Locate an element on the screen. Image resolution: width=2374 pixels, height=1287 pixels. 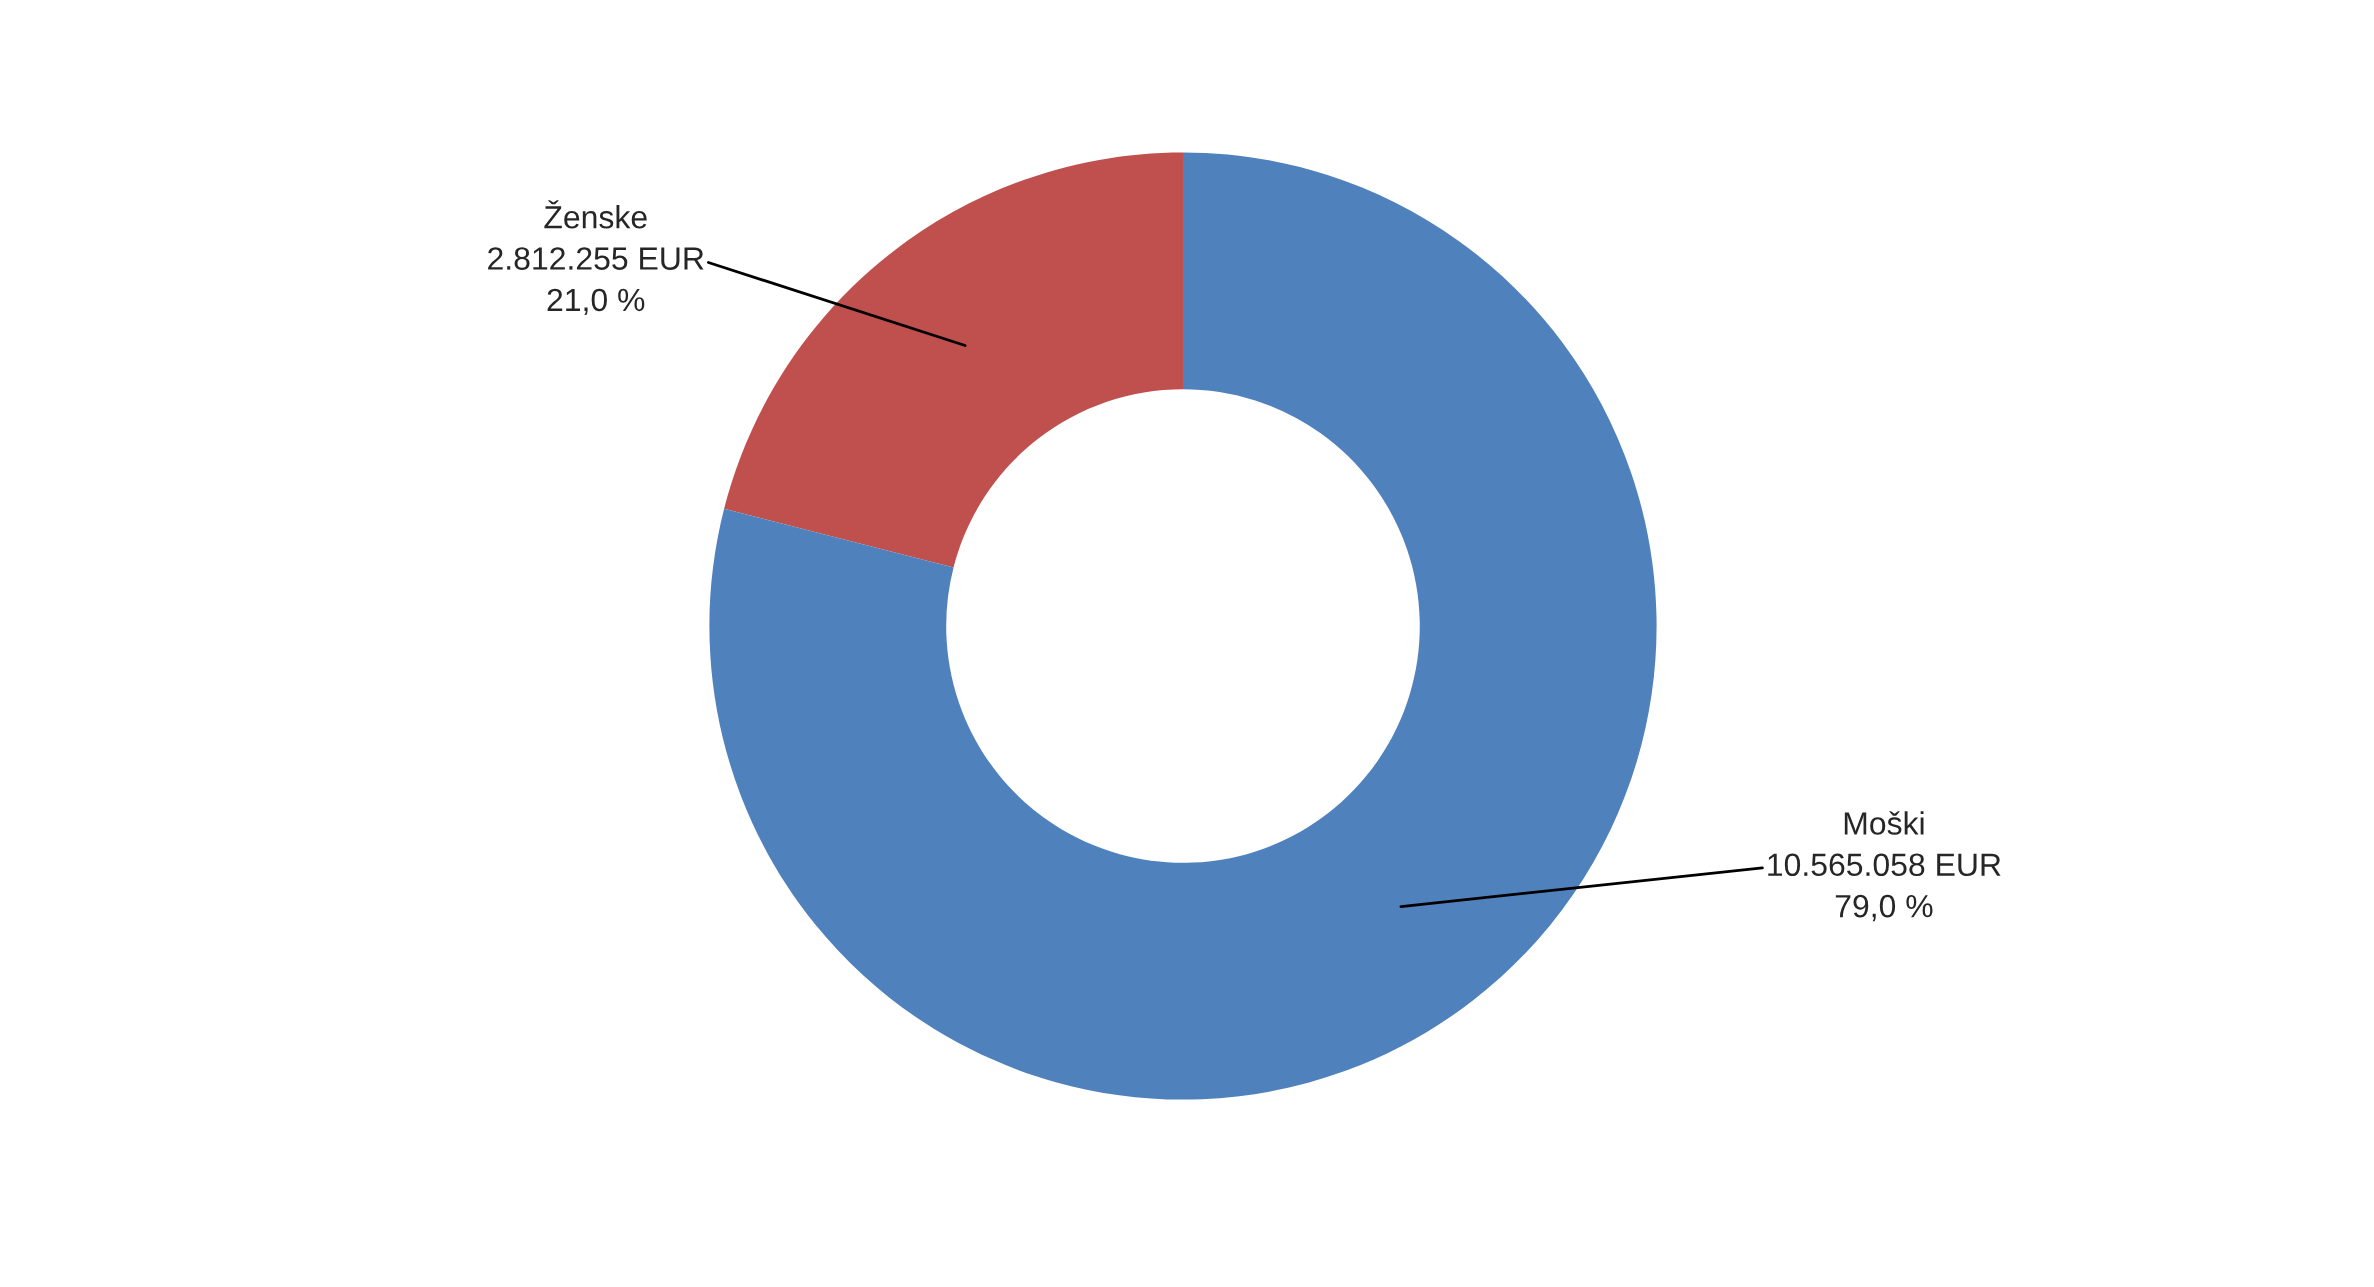
data-label: 2.812.255 EUR 21,0 % is located at coordinates (596, 281).